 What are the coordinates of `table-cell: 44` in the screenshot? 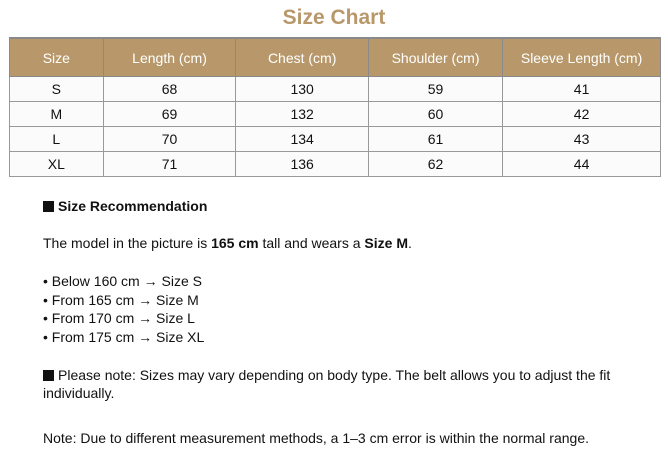 It's located at (581, 164).